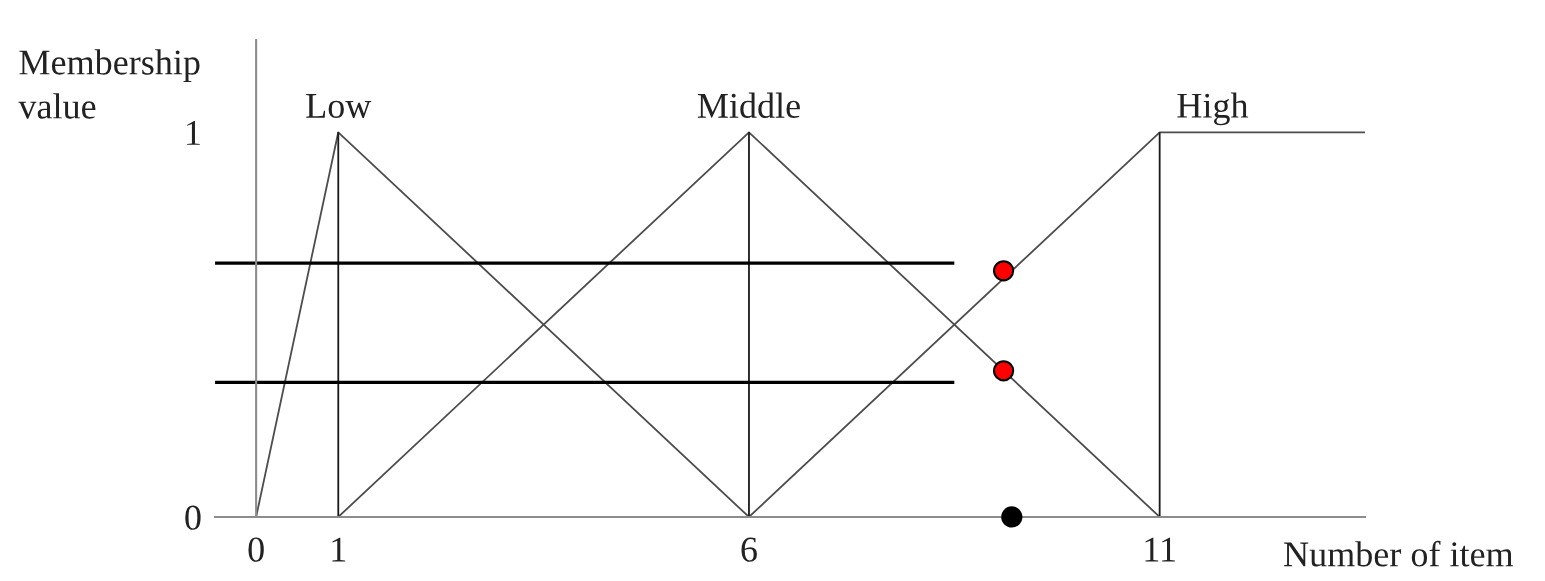  Describe the element at coordinates (339, 106) in the screenshot. I see `series-label: Low` at that location.